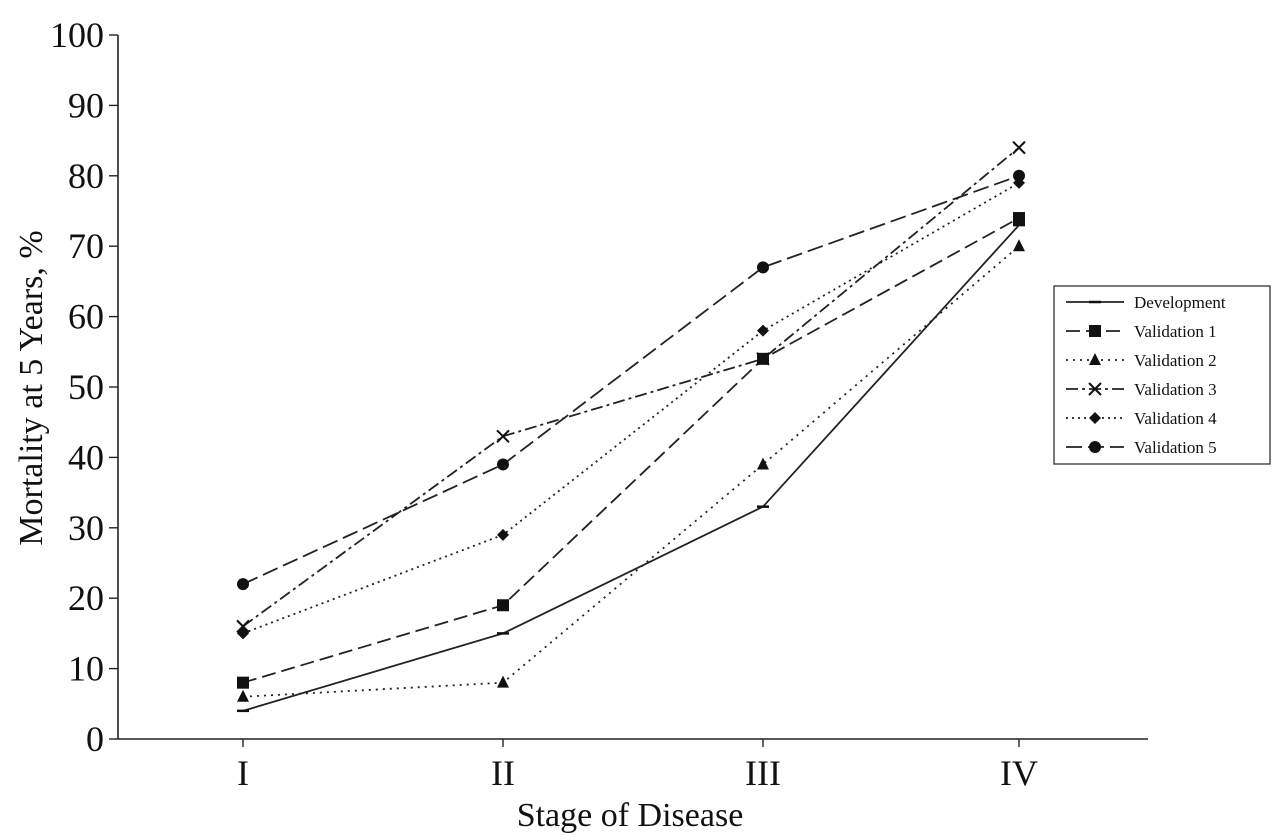  Describe the element at coordinates (77, 35) in the screenshot. I see `y-tick-label: 100` at that location.